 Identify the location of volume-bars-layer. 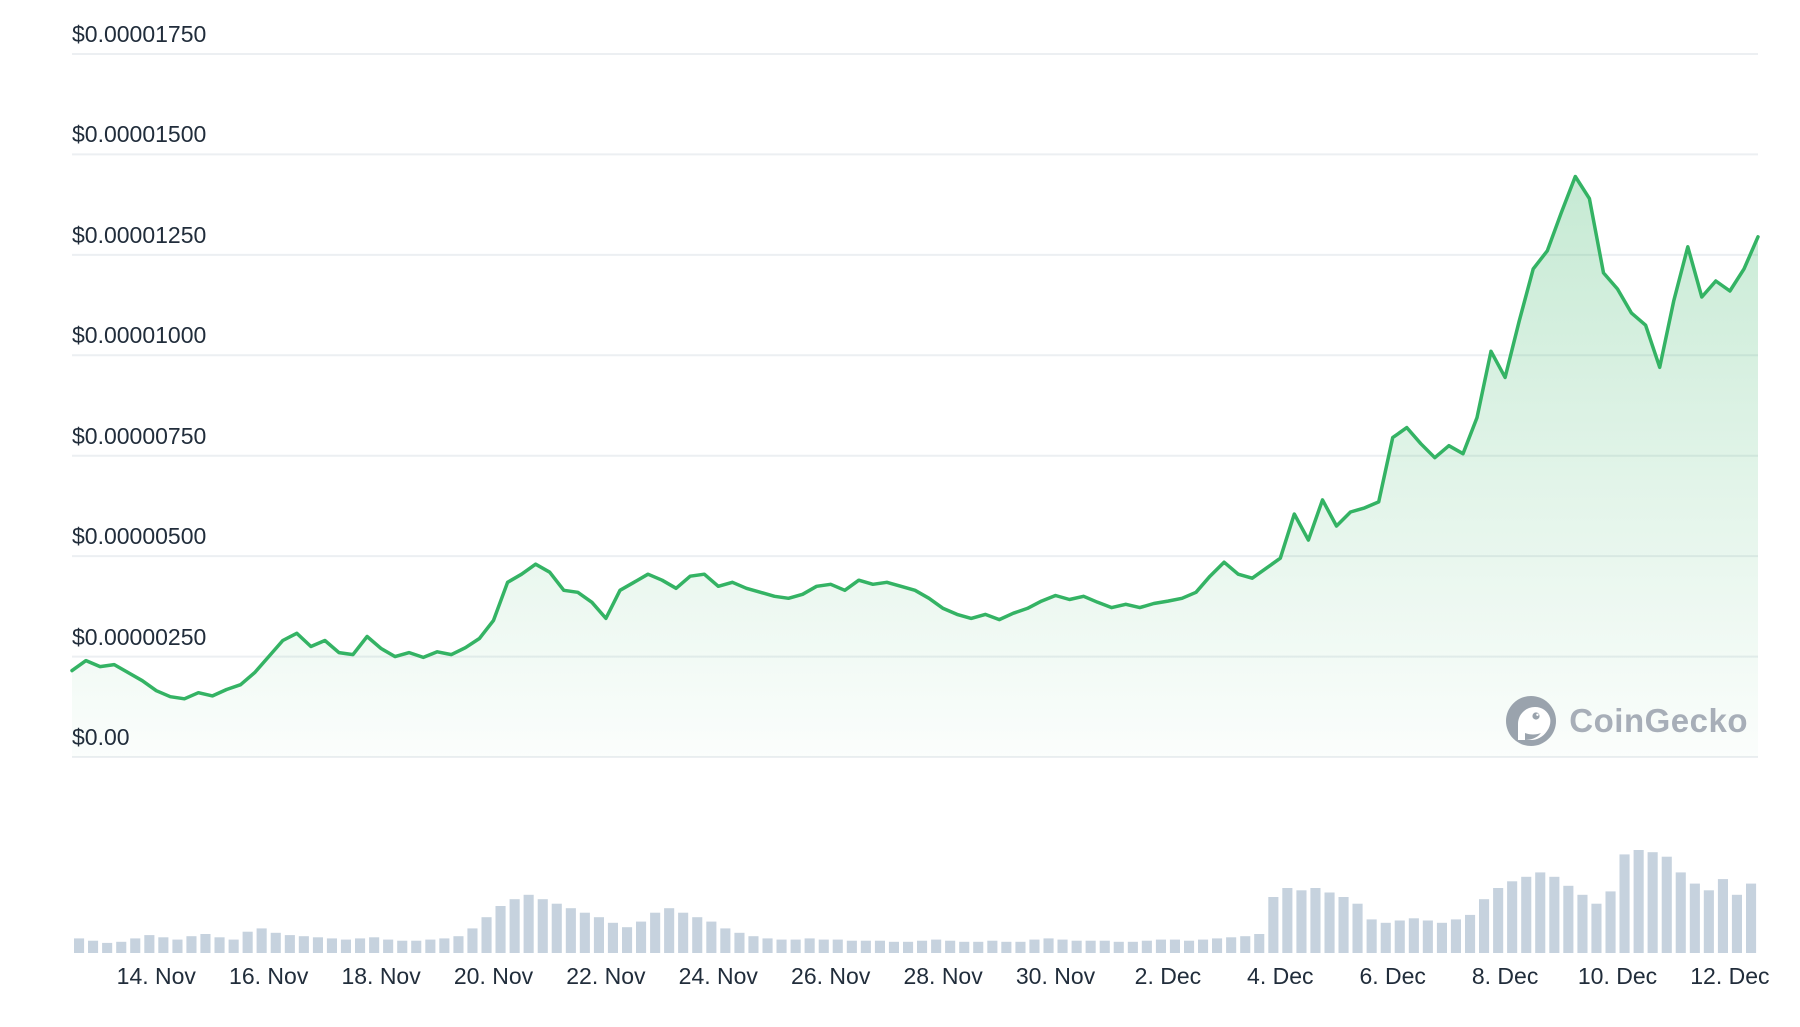
(915, 901).